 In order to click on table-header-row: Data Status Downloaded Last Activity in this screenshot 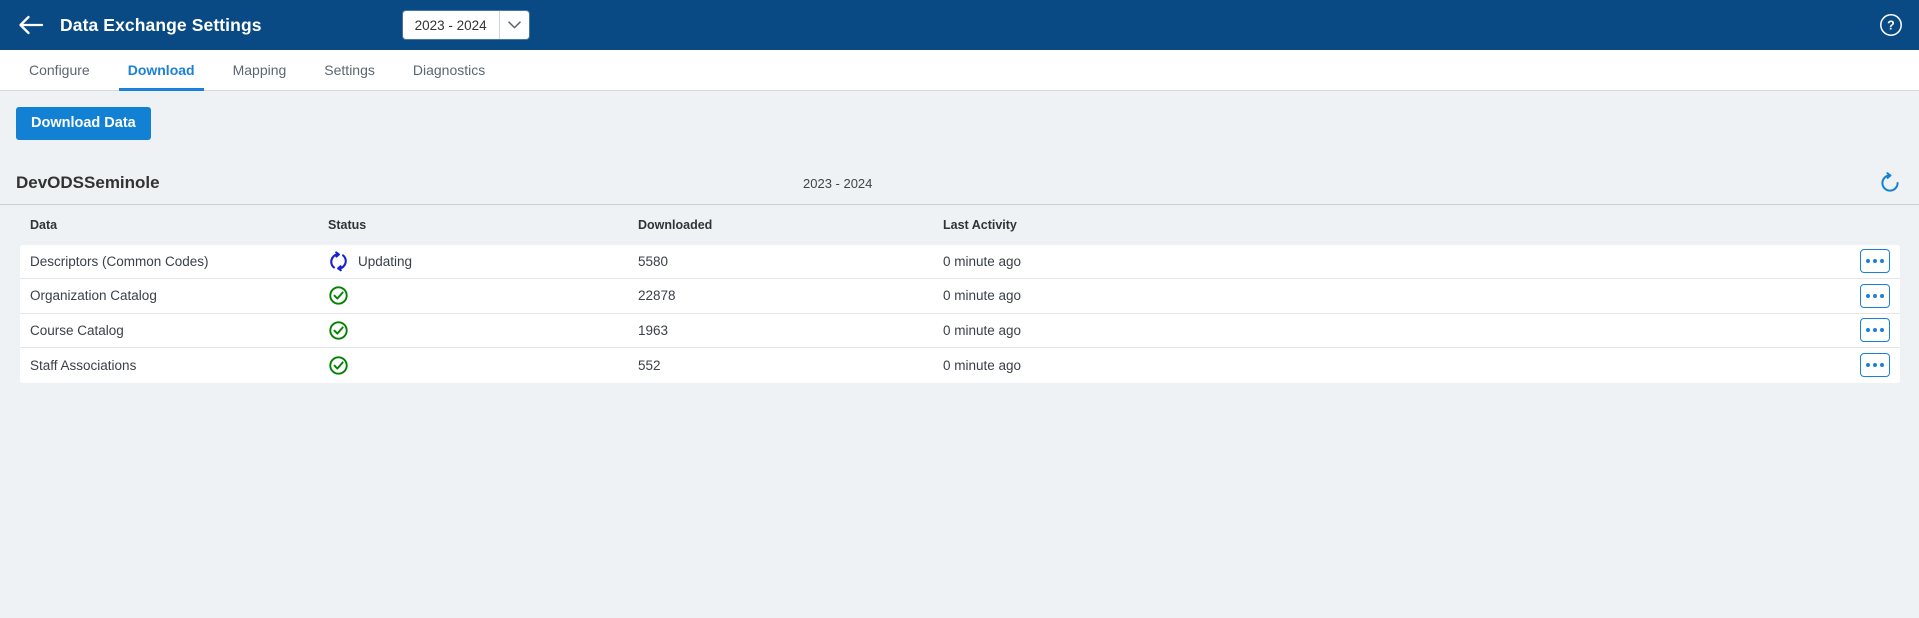, I will do `click(960, 225)`.